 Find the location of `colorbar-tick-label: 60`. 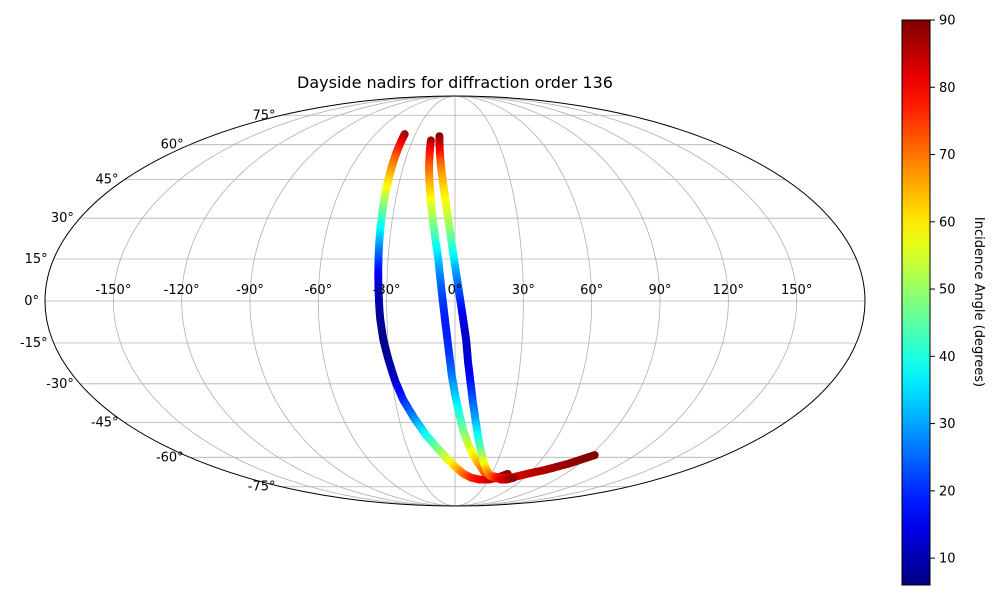

colorbar-tick-label: 60 is located at coordinates (947, 222).